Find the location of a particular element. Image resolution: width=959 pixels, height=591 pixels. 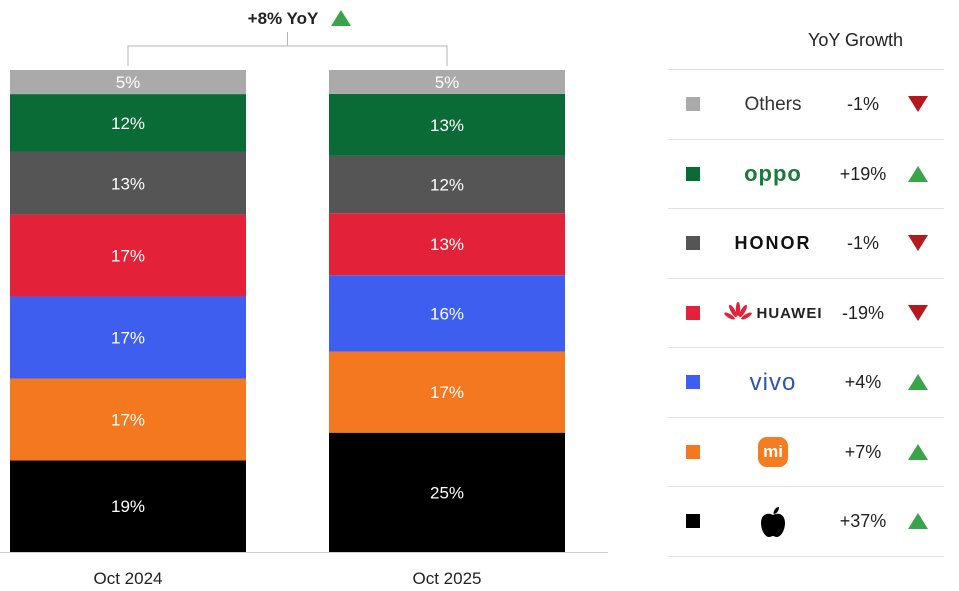

data-label-honor-2: 12% is located at coordinates (447, 185).